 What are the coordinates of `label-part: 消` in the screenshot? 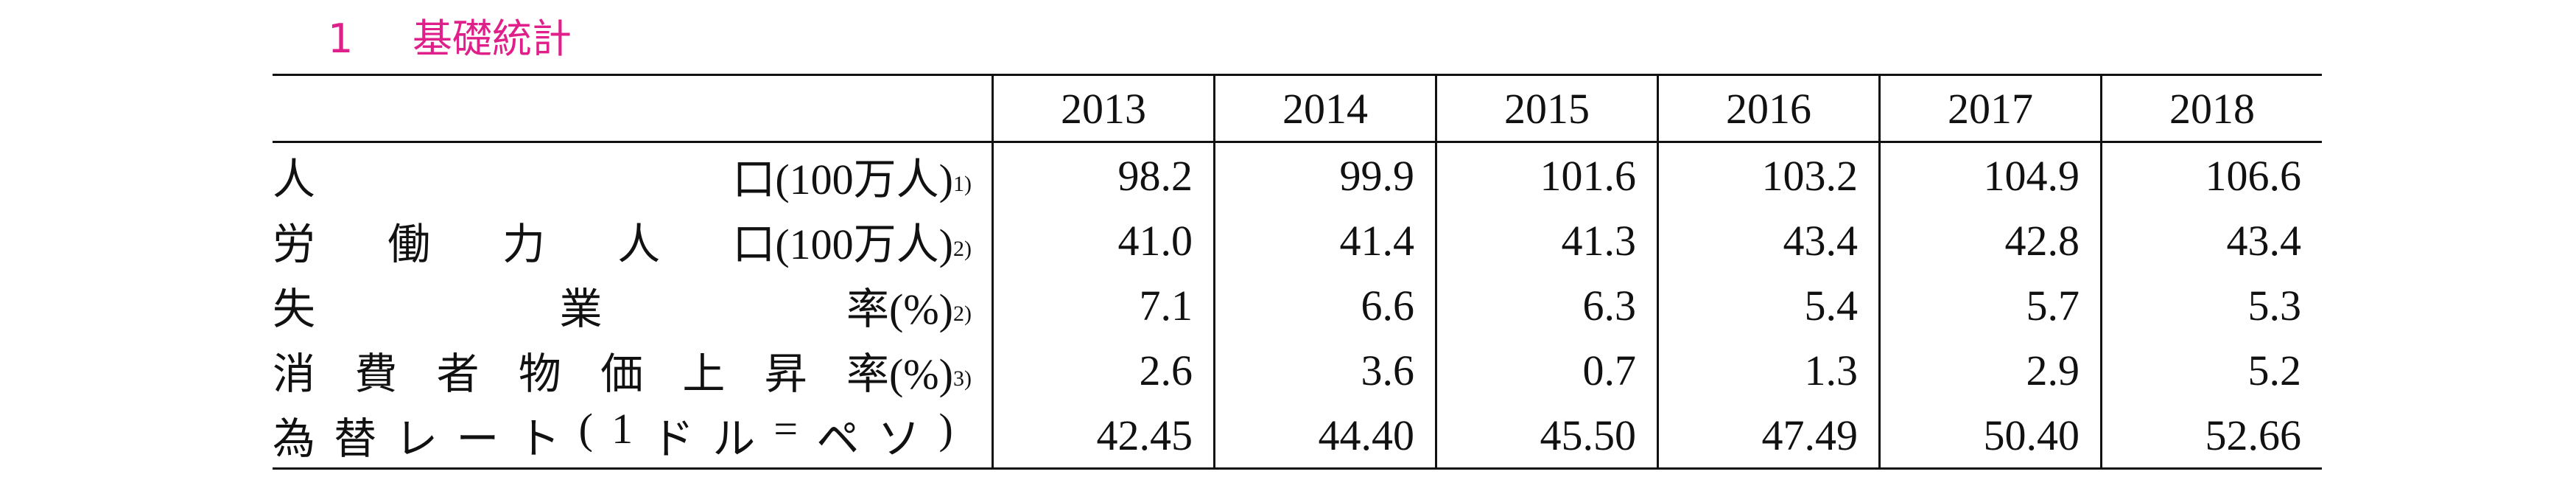 It's located at (294, 374).